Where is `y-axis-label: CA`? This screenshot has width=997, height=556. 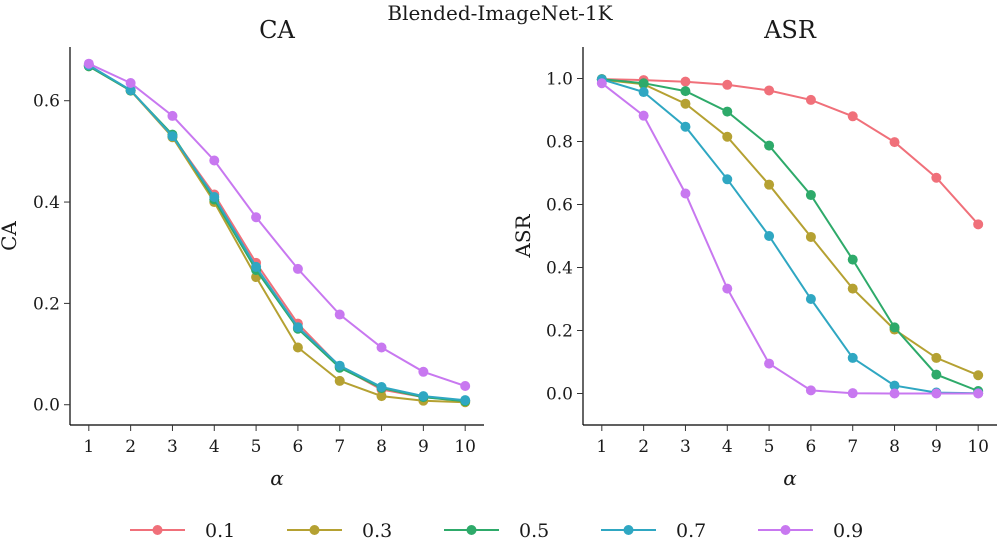 y-axis-label: CA is located at coordinates (10, 236).